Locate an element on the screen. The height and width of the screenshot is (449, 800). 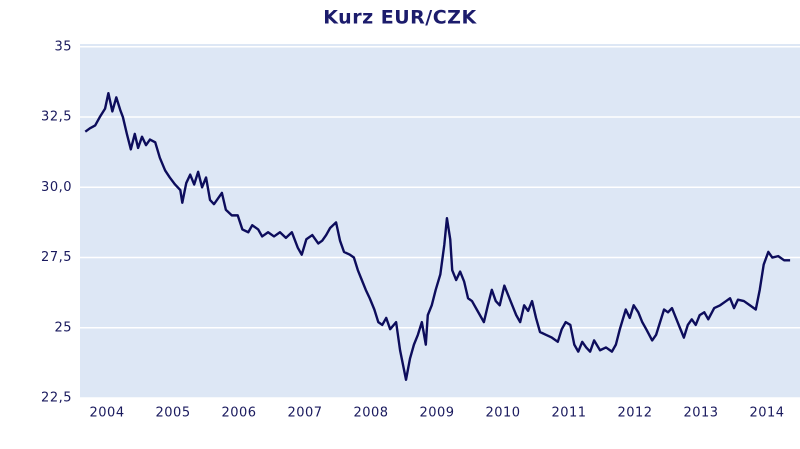
x-tick-label: 2014 is located at coordinates (766, 413).